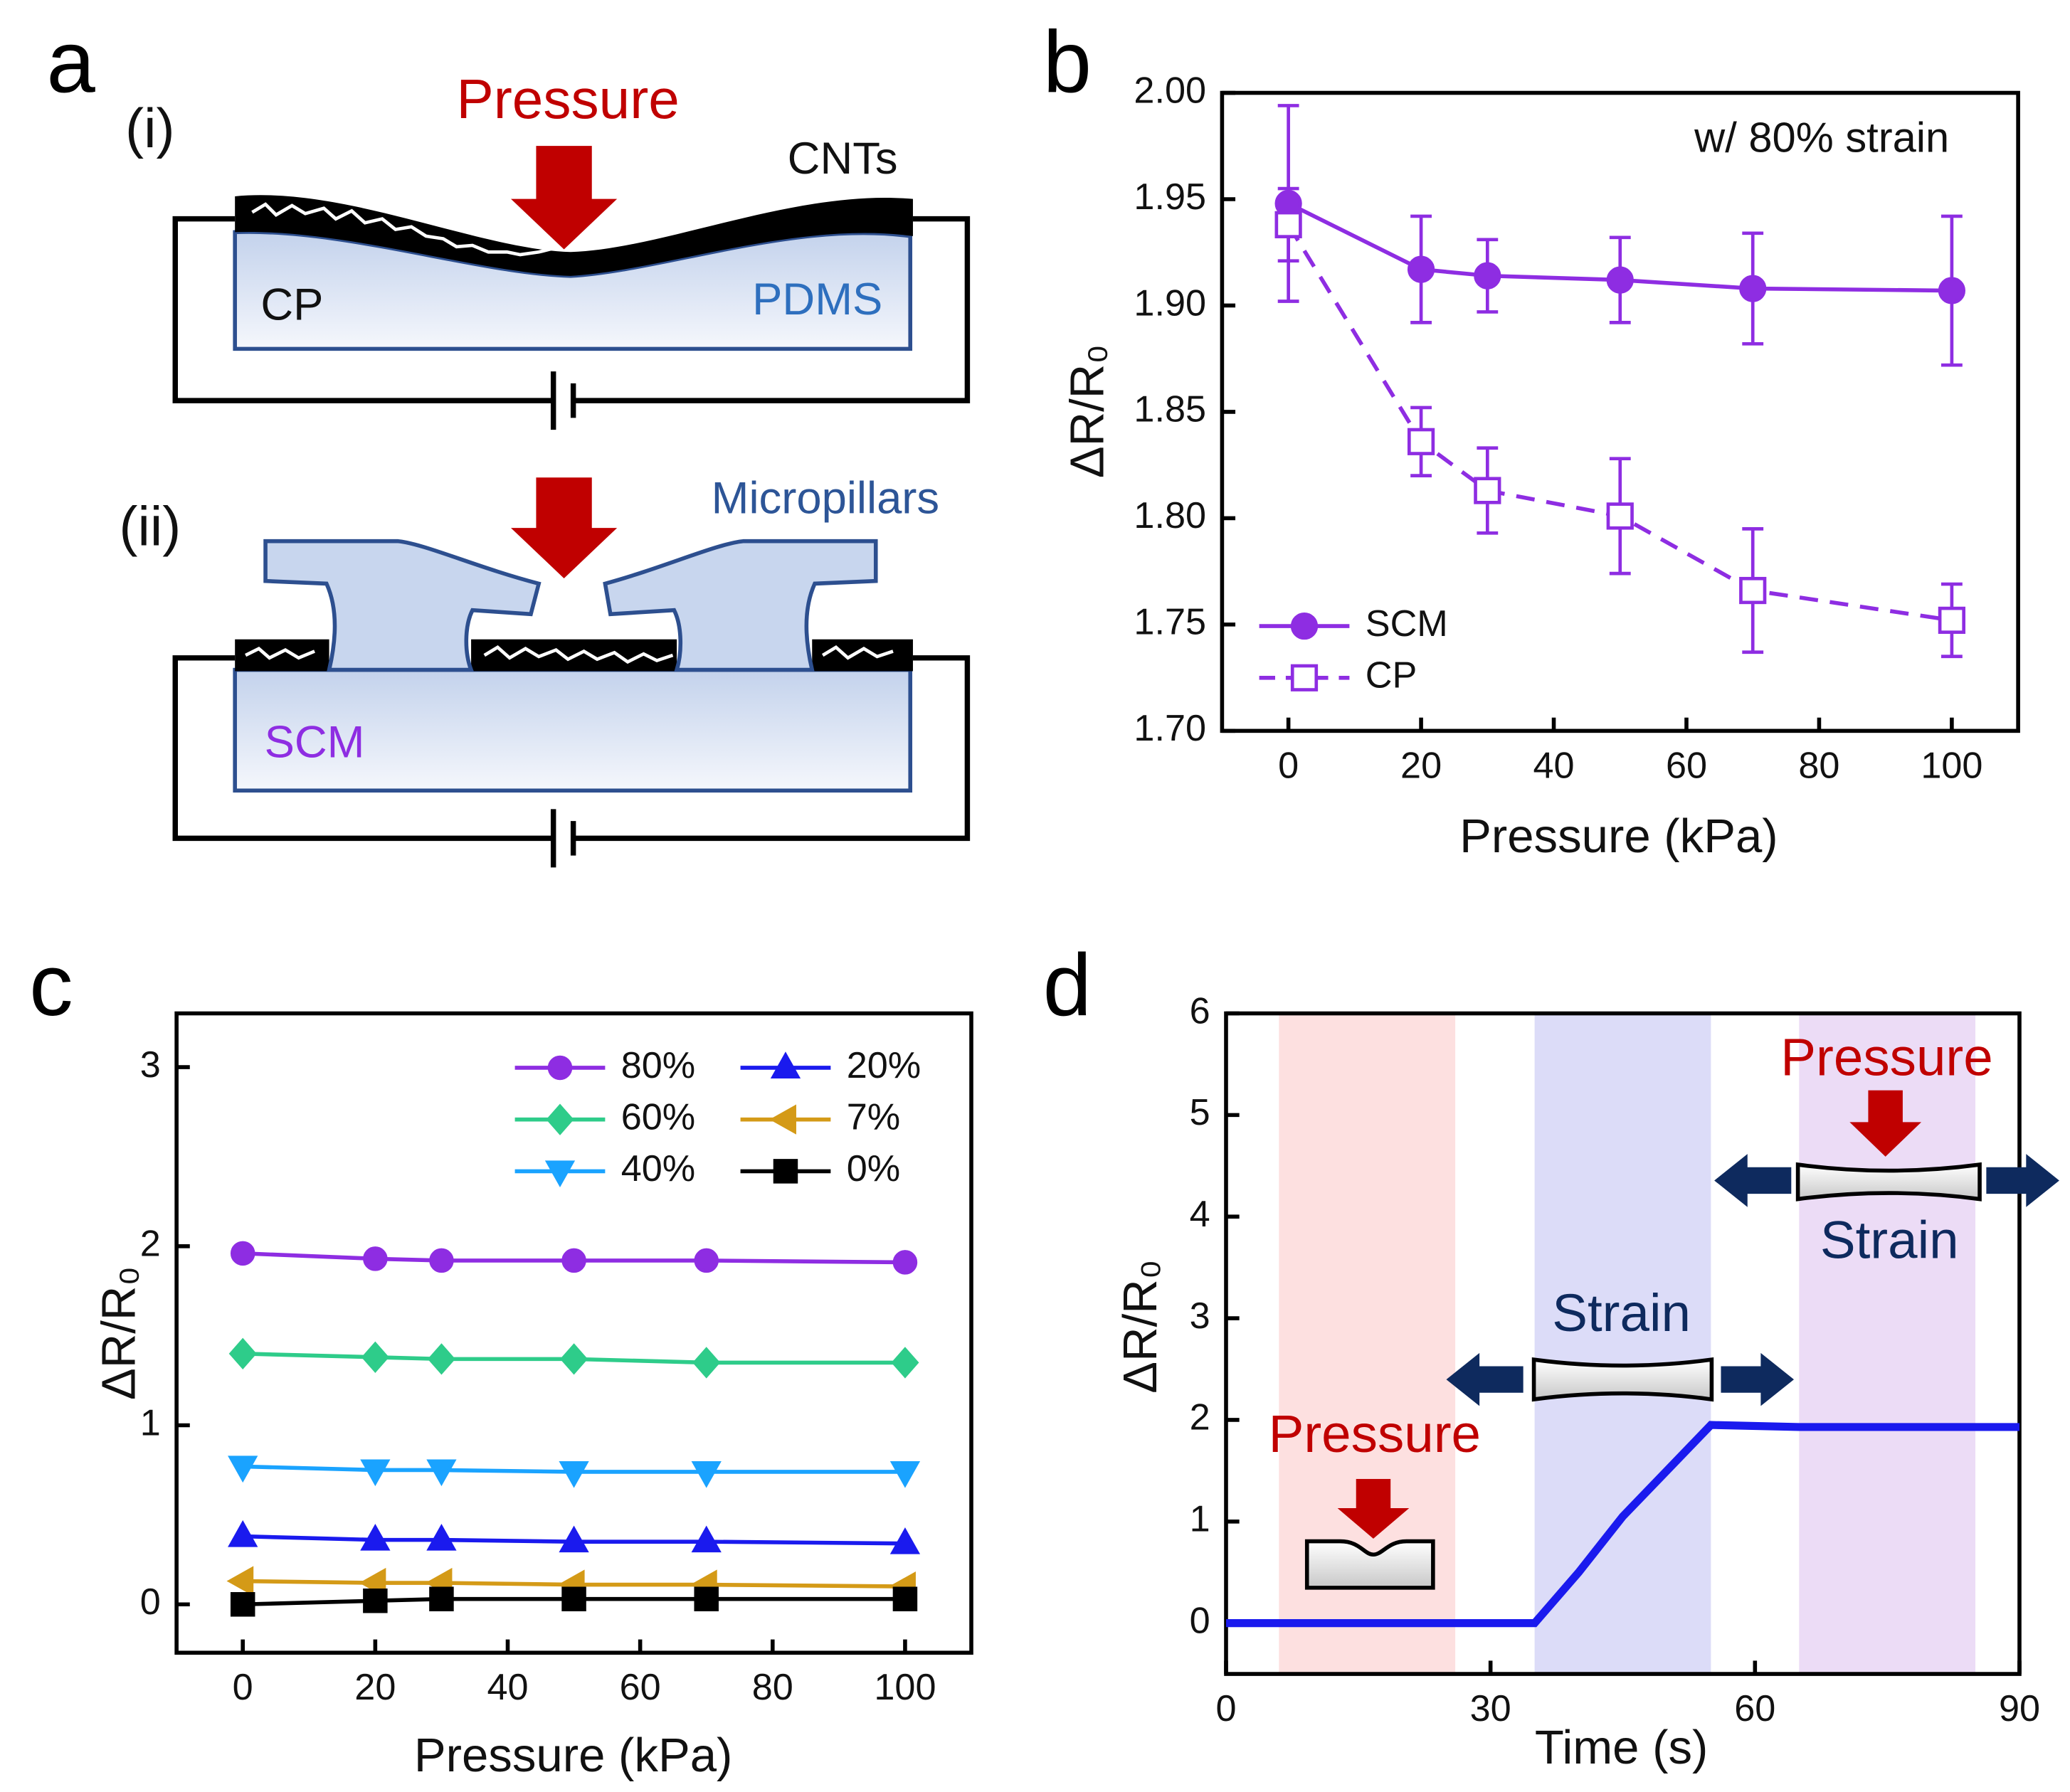 This screenshot has width=2070, height=1792. Describe the element at coordinates (1170, 197) in the screenshot. I see `y-tick-label: 1.95` at that location.